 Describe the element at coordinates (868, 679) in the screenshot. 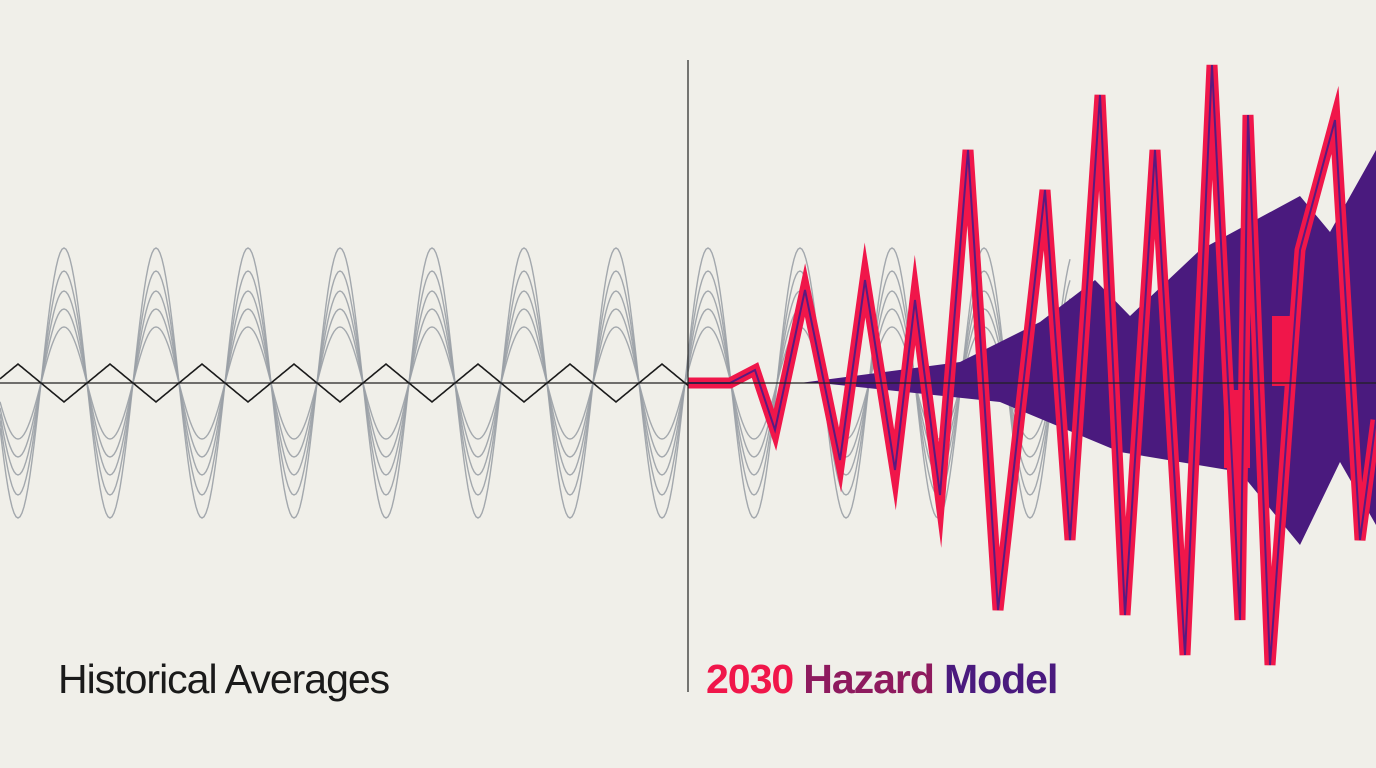

I see `right-title-word: Hazard` at that location.